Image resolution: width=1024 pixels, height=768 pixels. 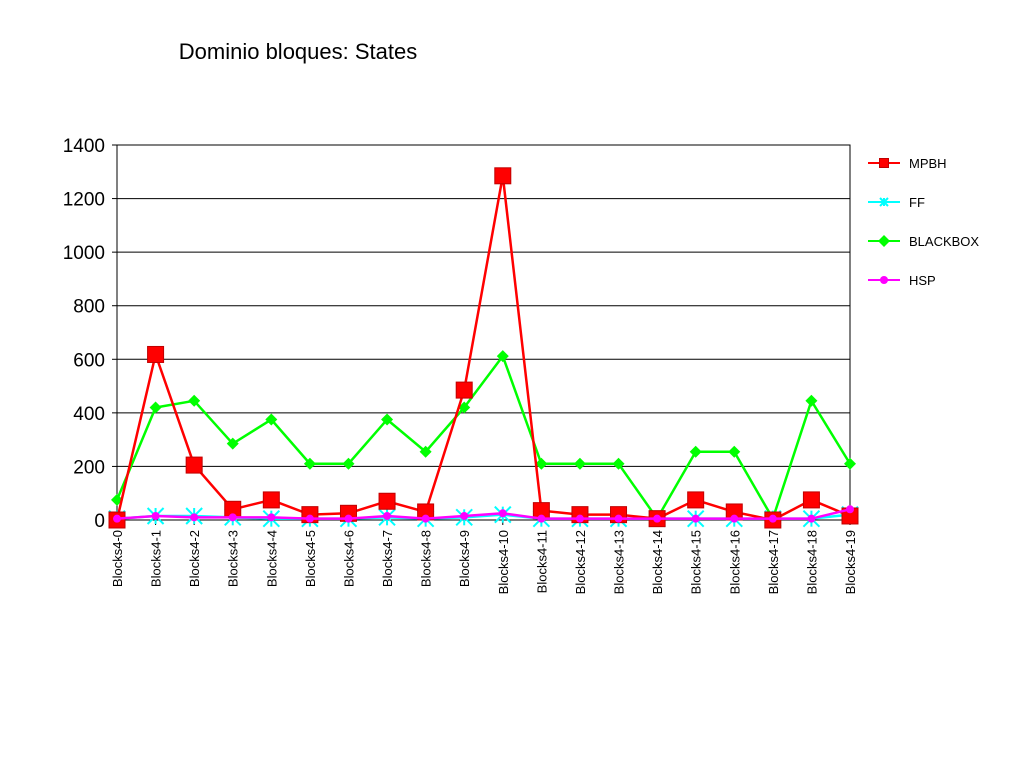 I want to click on legend-marker-ff, so click(x=884, y=202).